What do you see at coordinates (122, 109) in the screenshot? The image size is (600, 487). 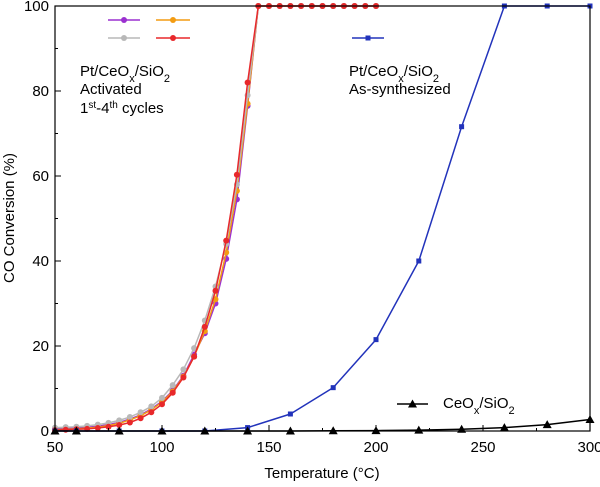 I see `legend-activated-cycles: 1st-4th cycles` at bounding box center [122, 109].